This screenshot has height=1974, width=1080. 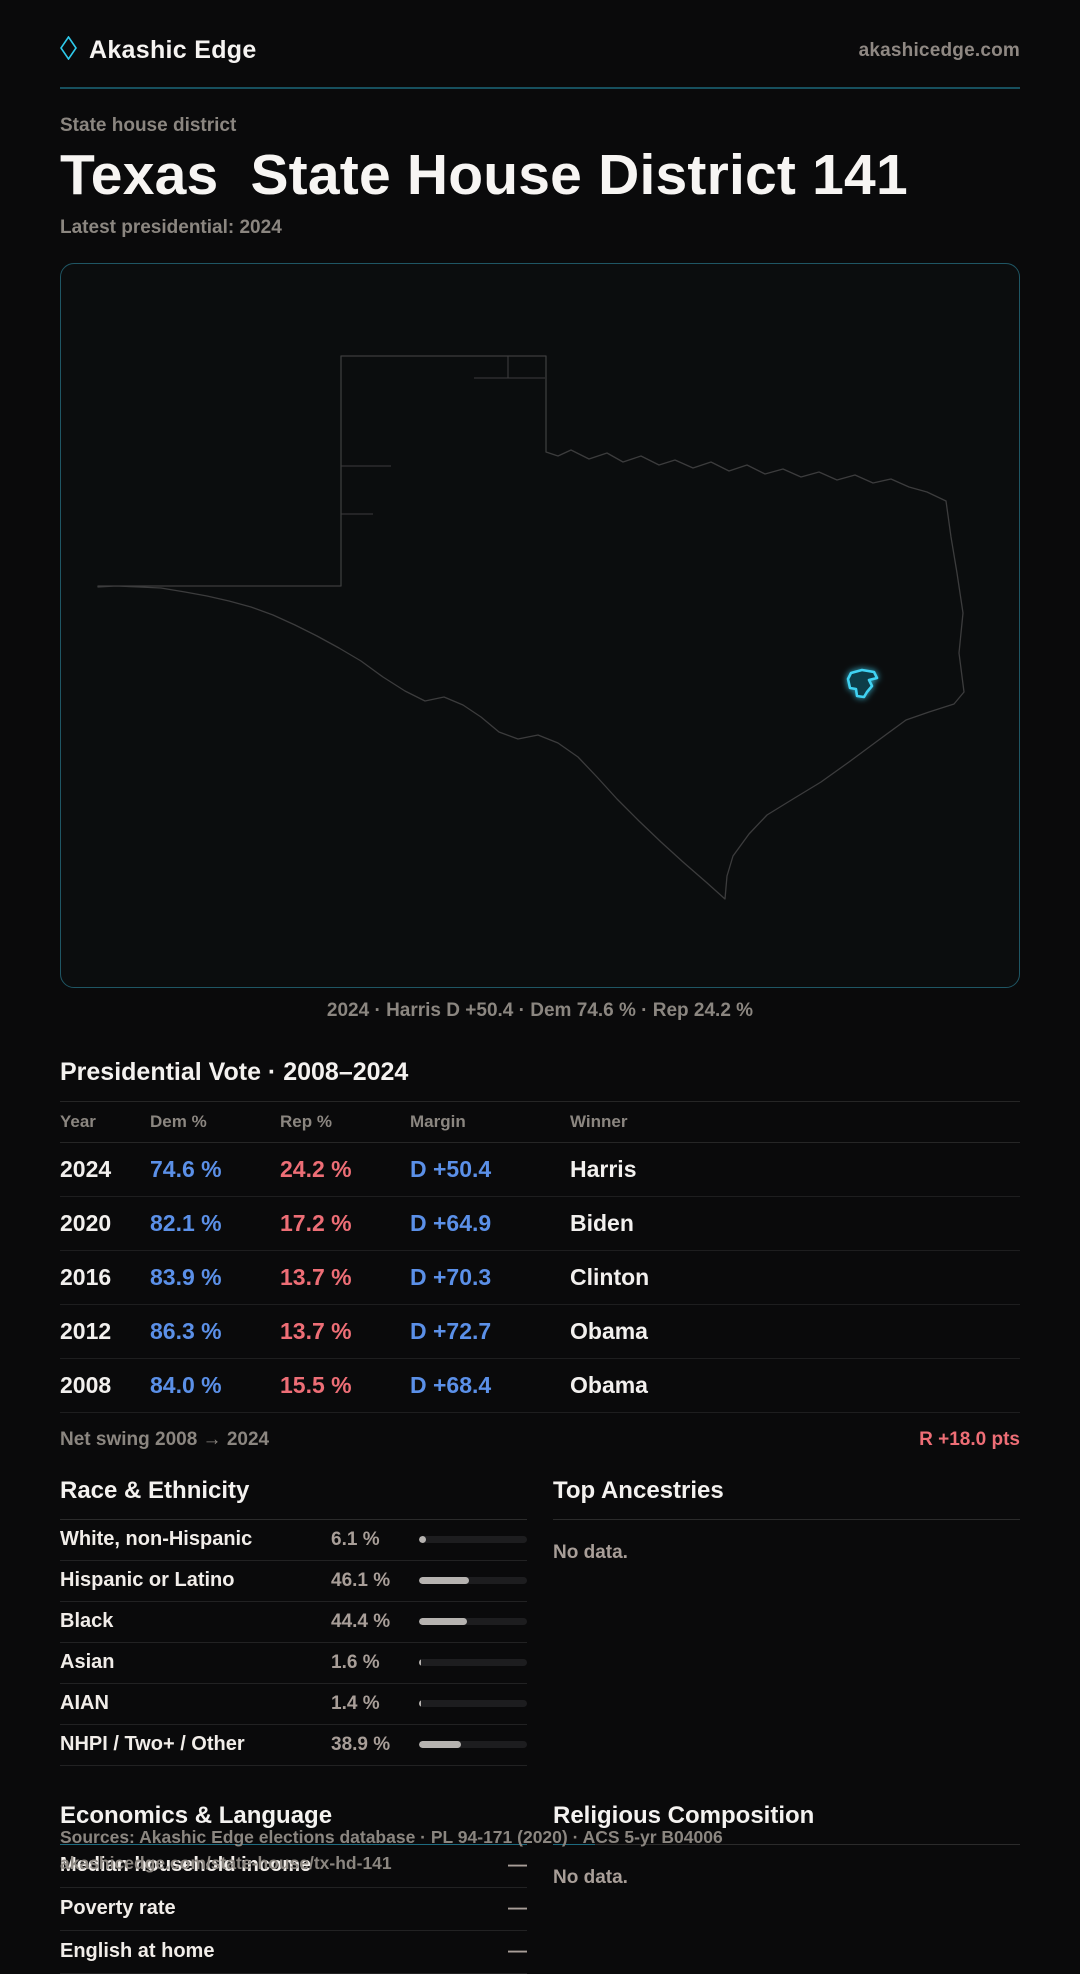 What do you see at coordinates (78, 1121) in the screenshot?
I see `col-year: Year` at bounding box center [78, 1121].